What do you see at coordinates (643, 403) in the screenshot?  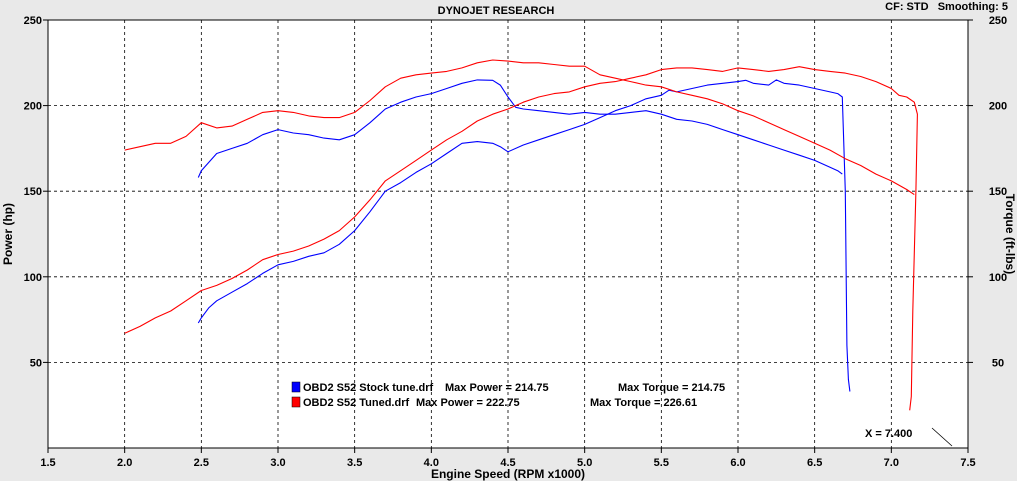 I see `legend-tuned-max-torque: Max Torque = 226.61` at bounding box center [643, 403].